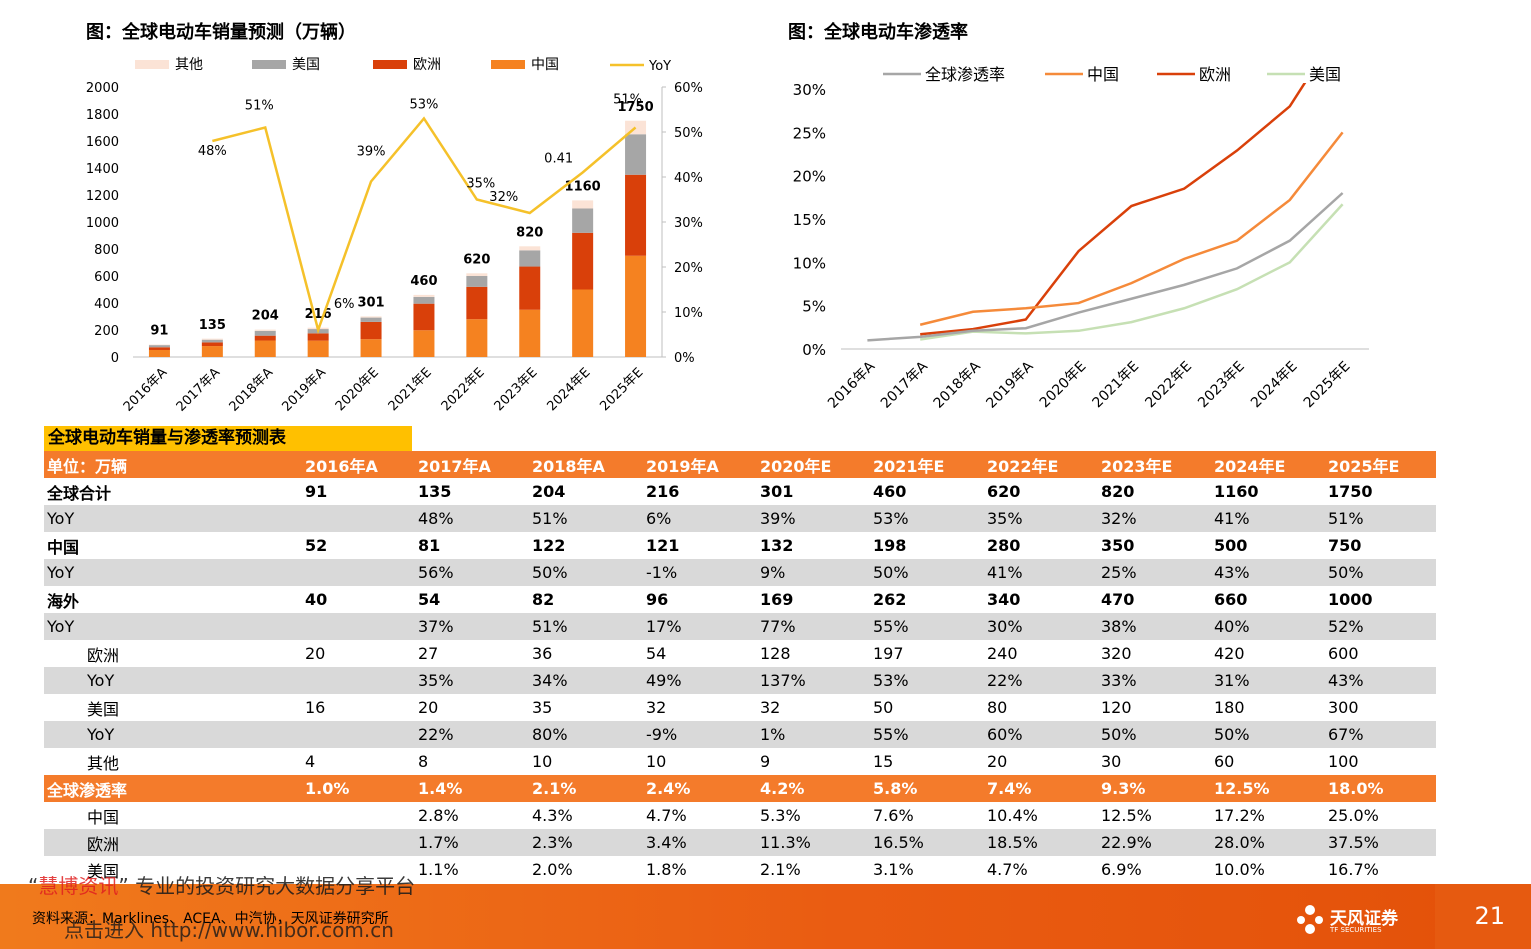 The height and width of the screenshot is (949, 1531). Describe the element at coordinates (1231, 545) in the screenshot. I see `table-cell: 500` at that location.